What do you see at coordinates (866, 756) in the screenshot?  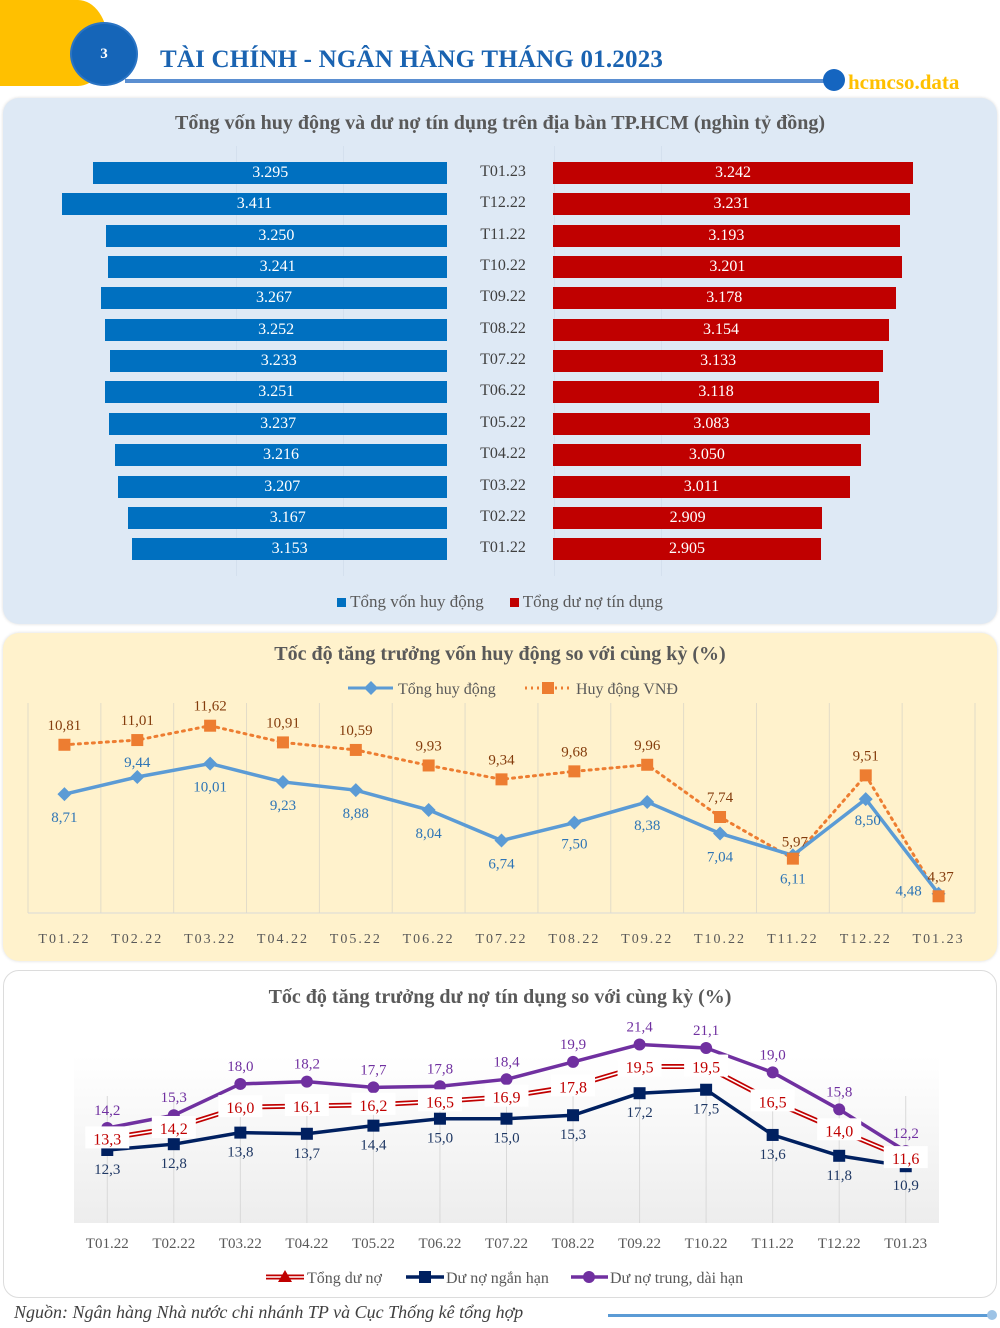 I see `data-label-vnd: 9,51` at bounding box center [866, 756].